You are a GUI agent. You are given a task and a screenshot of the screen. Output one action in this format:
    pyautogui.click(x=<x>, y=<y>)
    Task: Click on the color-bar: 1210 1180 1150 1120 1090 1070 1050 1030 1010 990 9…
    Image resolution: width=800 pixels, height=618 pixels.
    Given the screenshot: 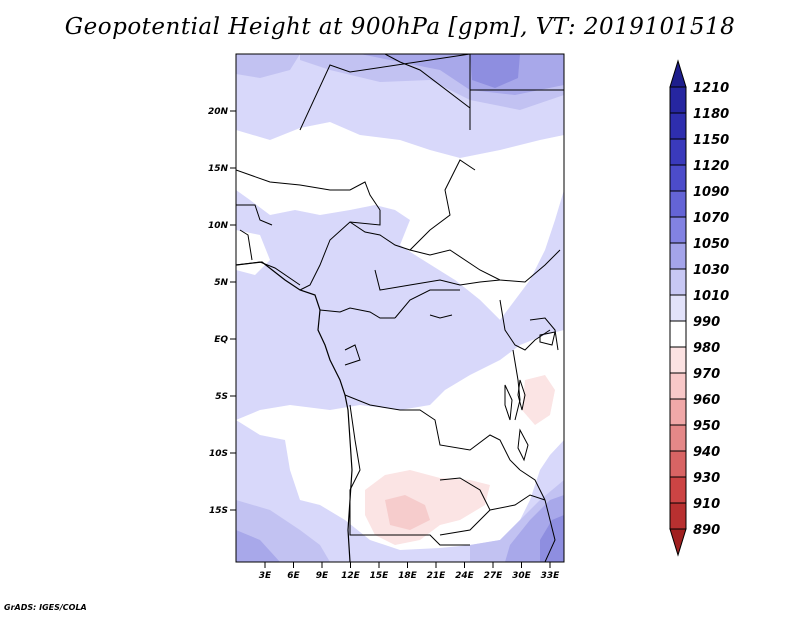 What is the action you would take?
    pyautogui.click(x=699, y=308)
    